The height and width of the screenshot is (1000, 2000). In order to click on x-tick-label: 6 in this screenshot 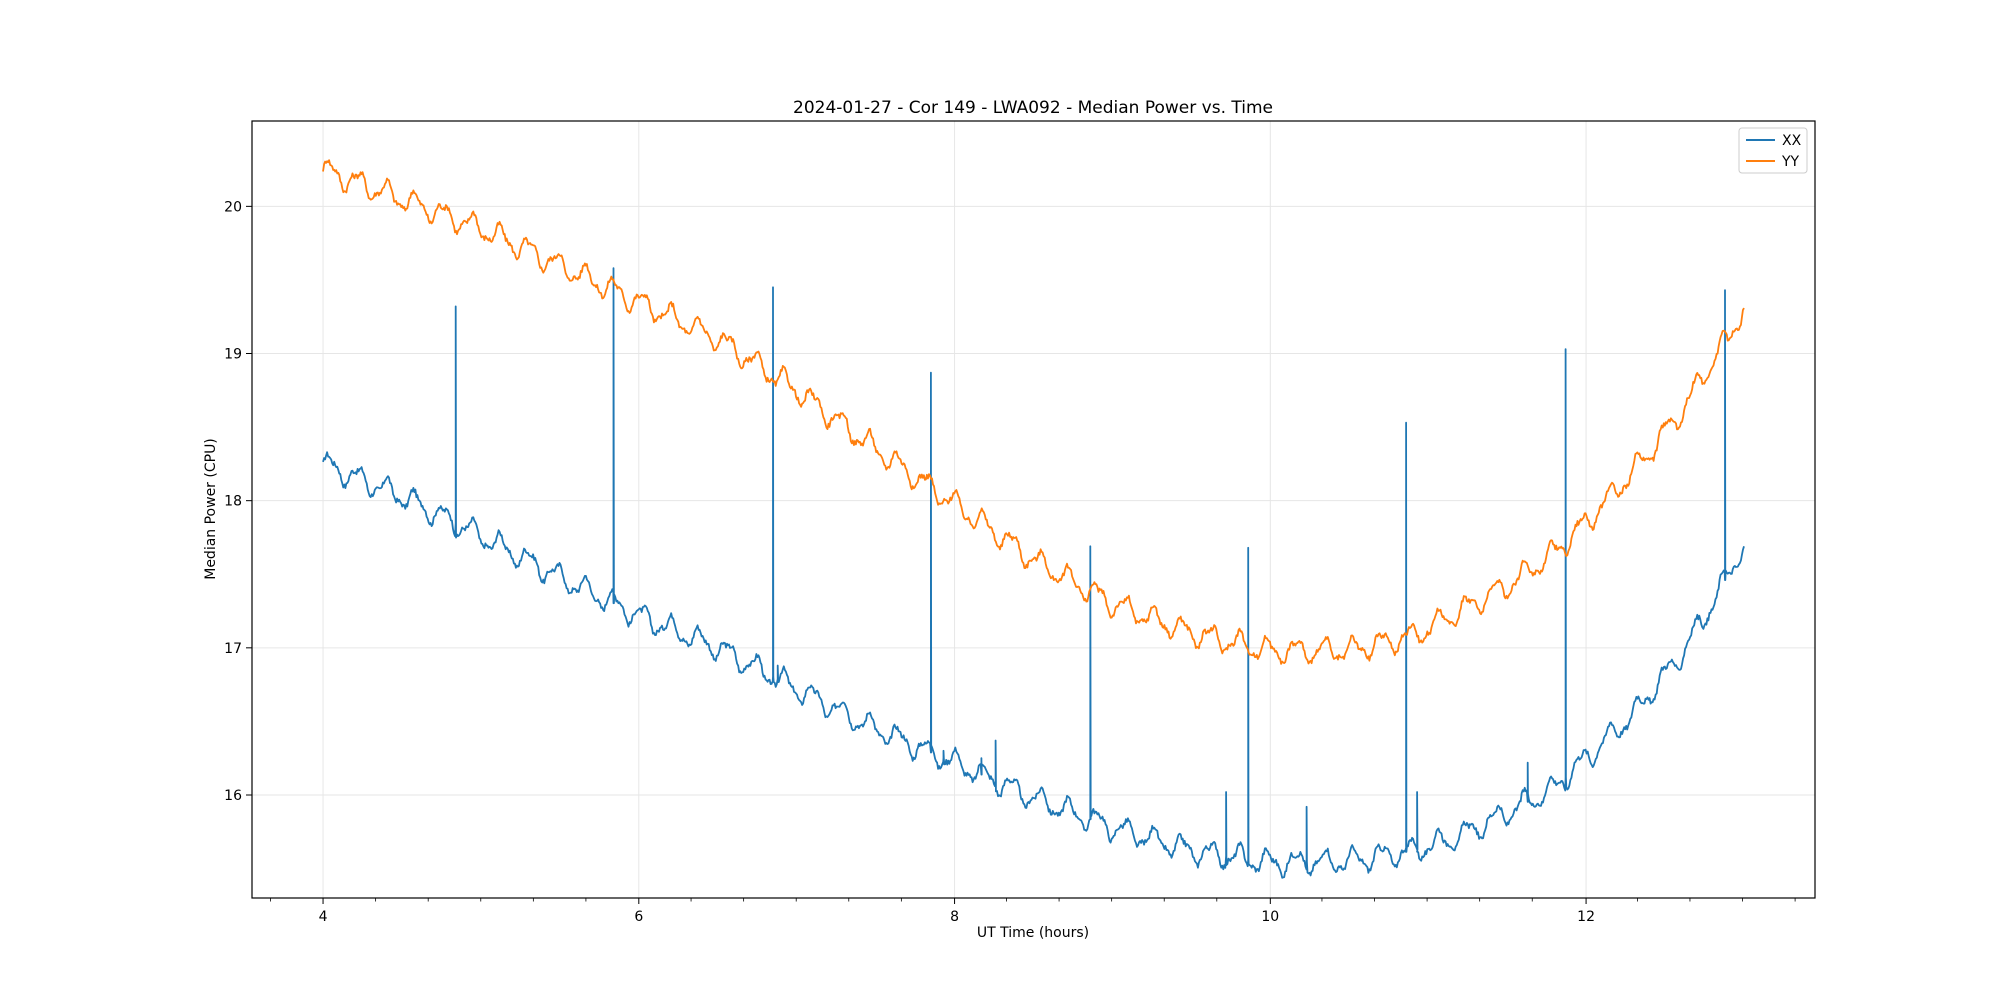, I will do `click(638, 917)`.